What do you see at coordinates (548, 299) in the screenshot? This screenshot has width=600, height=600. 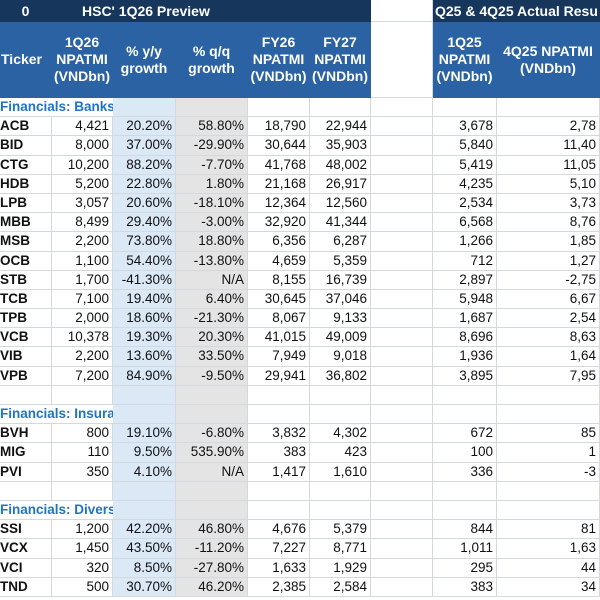 I see `cell-4q25-npatmi: 6,67` at bounding box center [548, 299].